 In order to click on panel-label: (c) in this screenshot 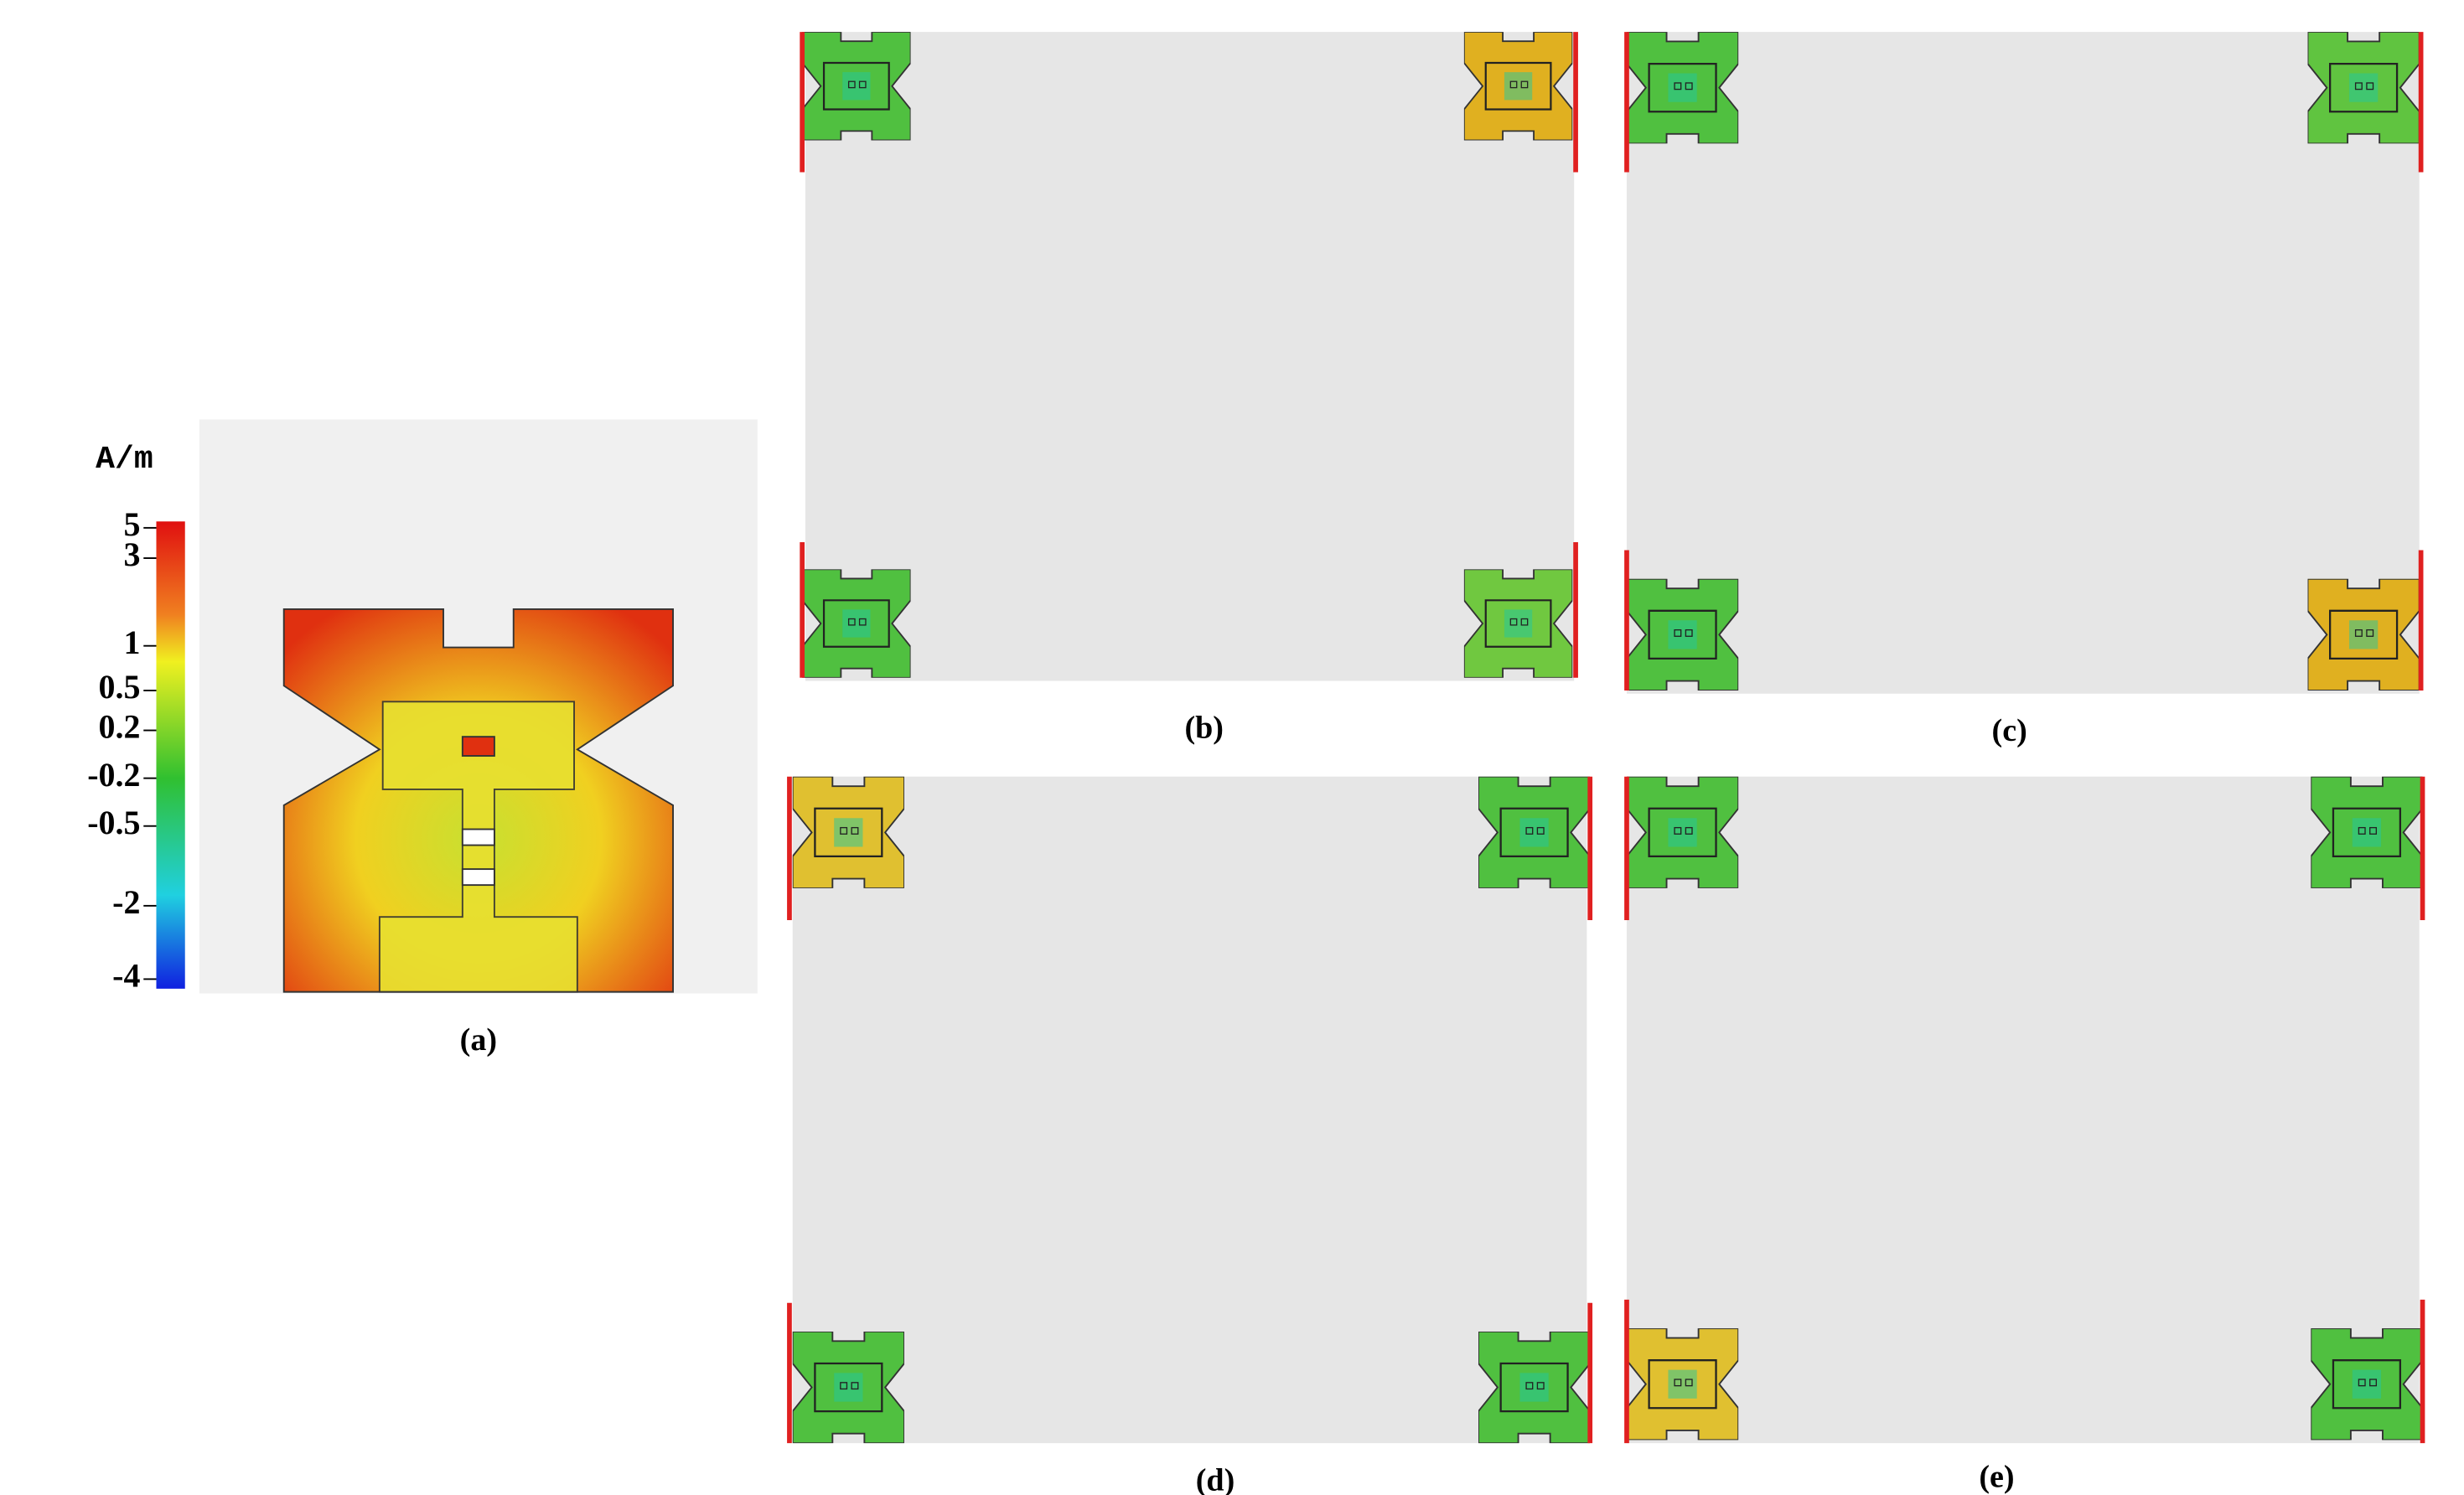, I will do `click(2009, 730)`.